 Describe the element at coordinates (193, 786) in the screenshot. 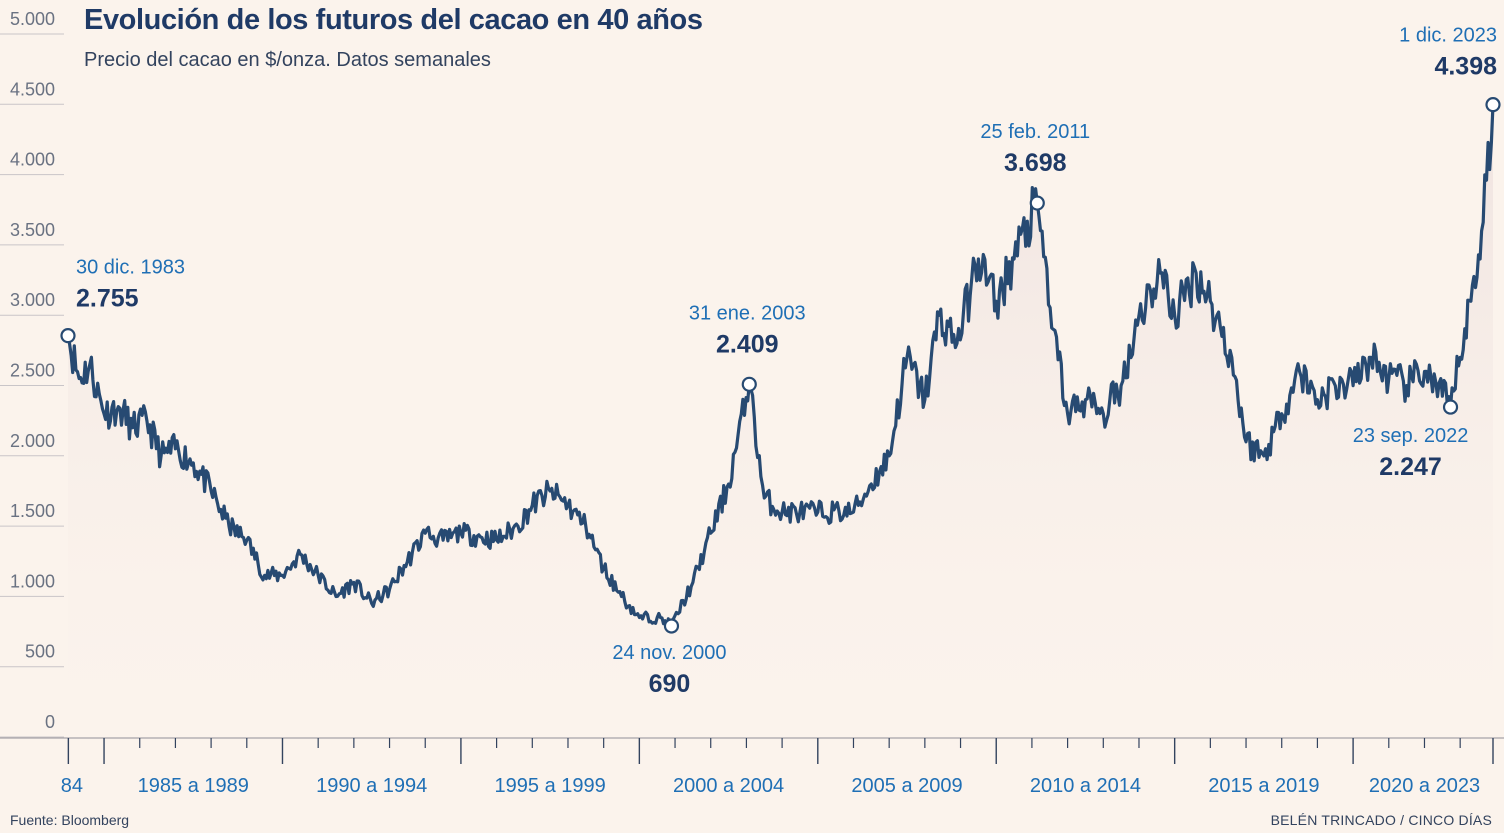

I see `x-period-label: 1985 a 1989` at that location.